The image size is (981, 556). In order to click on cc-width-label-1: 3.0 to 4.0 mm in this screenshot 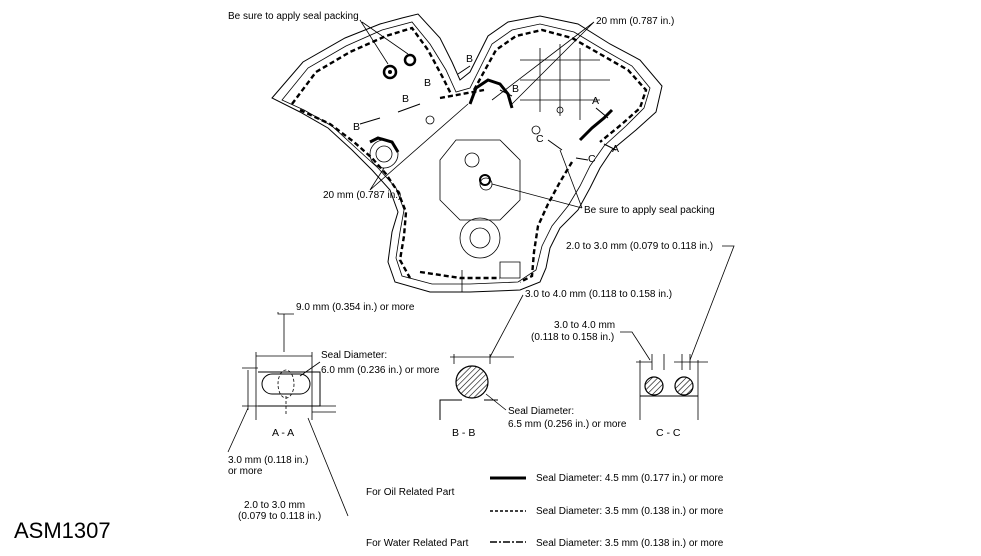, I will do `click(584, 325)`.